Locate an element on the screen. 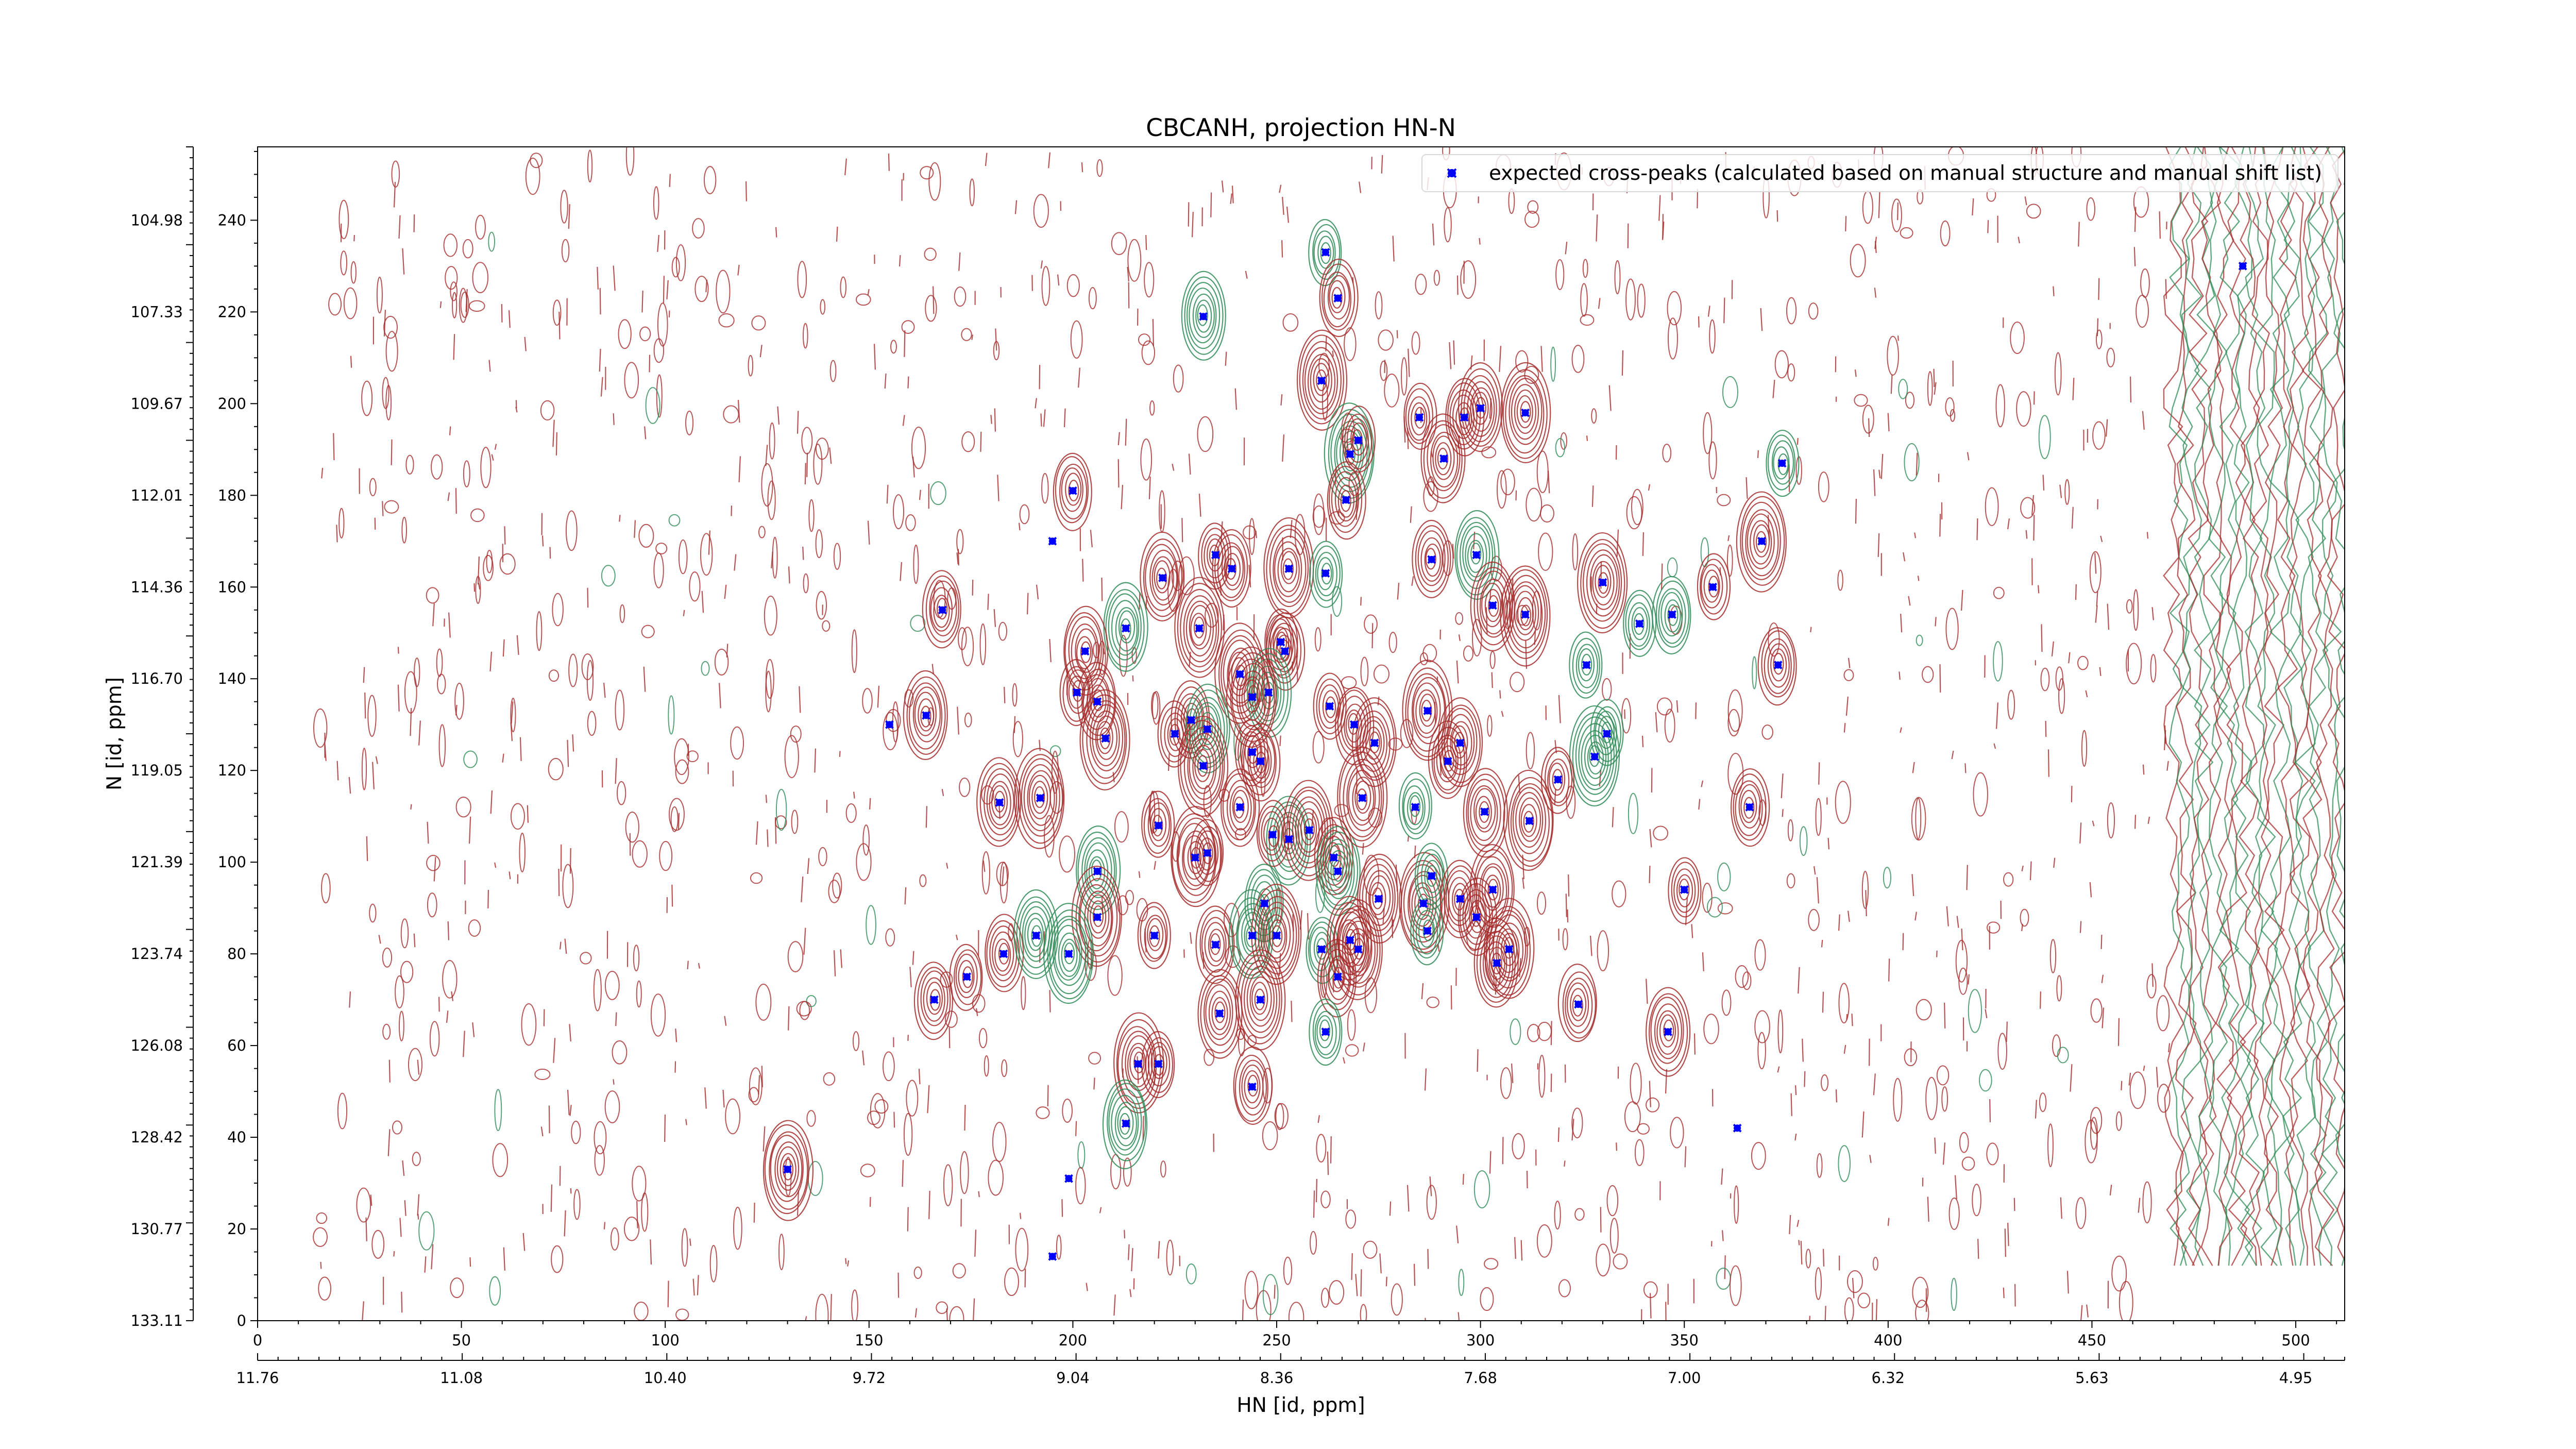 This screenshot has height=1449, width=2576. y-tick-label: 20 is located at coordinates (236, 1229).